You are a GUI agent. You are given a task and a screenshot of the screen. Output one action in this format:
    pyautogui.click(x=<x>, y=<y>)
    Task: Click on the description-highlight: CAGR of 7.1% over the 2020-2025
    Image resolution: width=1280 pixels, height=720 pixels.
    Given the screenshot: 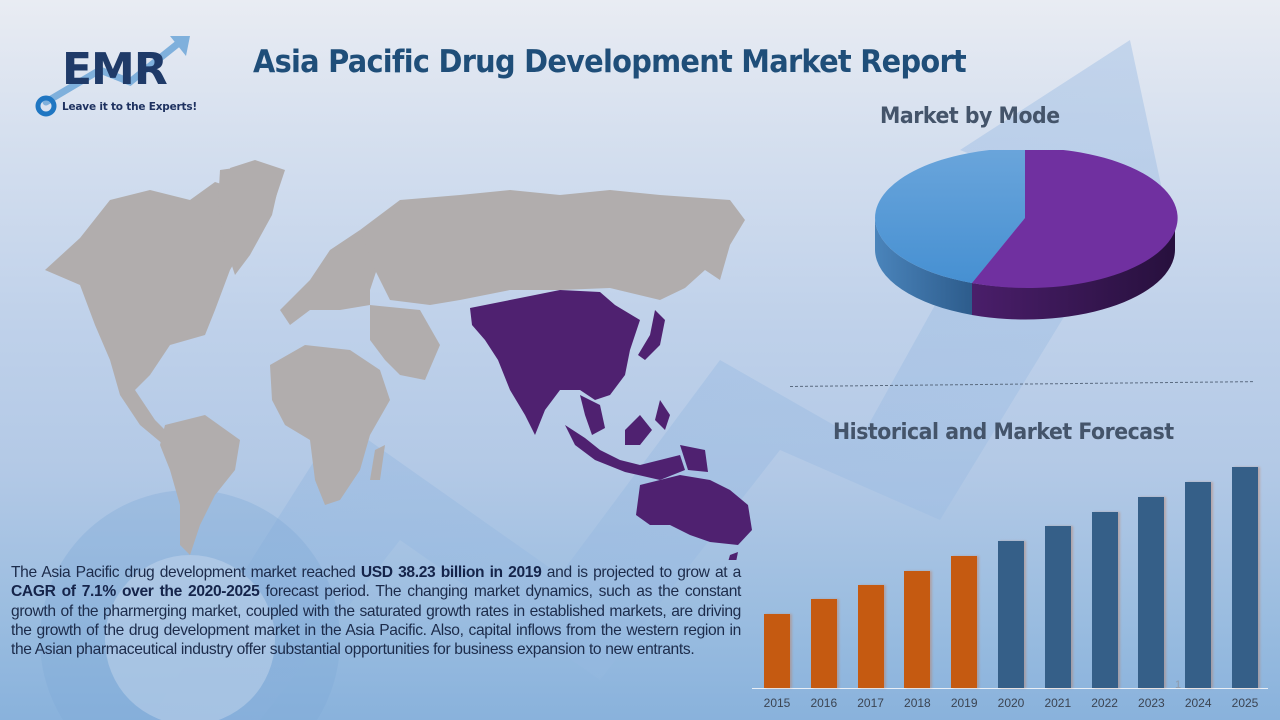 What is the action you would take?
    pyautogui.click(x=135, y=592)
    